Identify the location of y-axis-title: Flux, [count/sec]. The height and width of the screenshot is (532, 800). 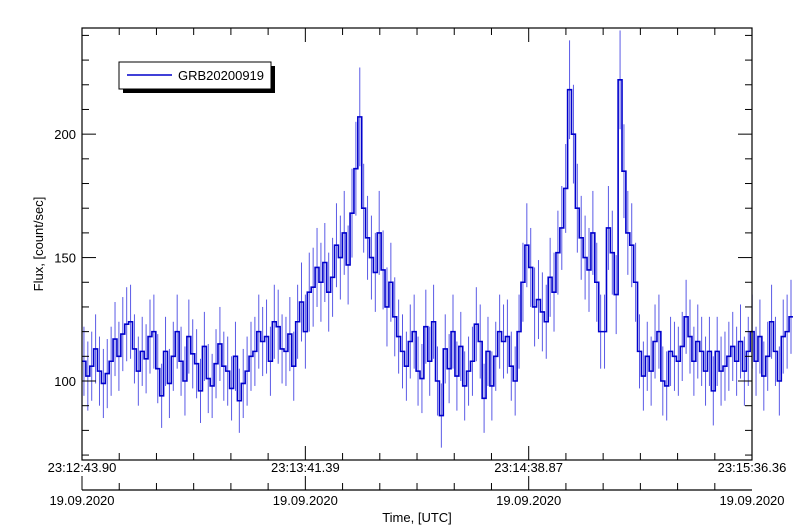
(38, 244).